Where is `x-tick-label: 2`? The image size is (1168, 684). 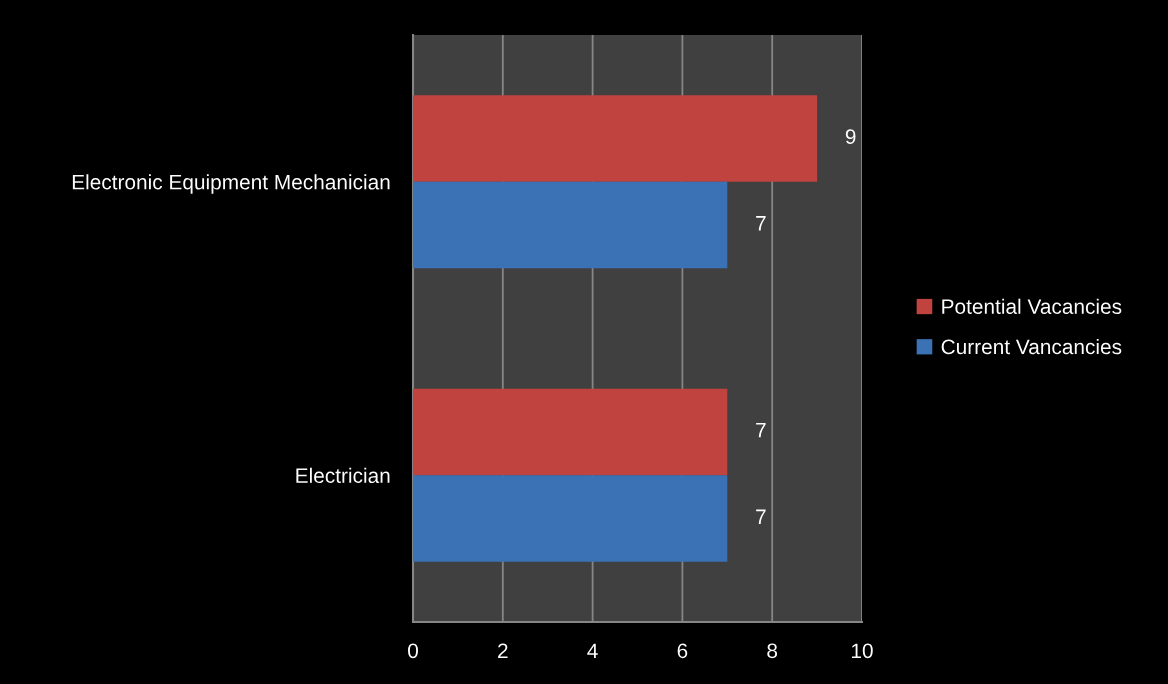 x-tick-label: 2 is located at coordinates (503, 650).